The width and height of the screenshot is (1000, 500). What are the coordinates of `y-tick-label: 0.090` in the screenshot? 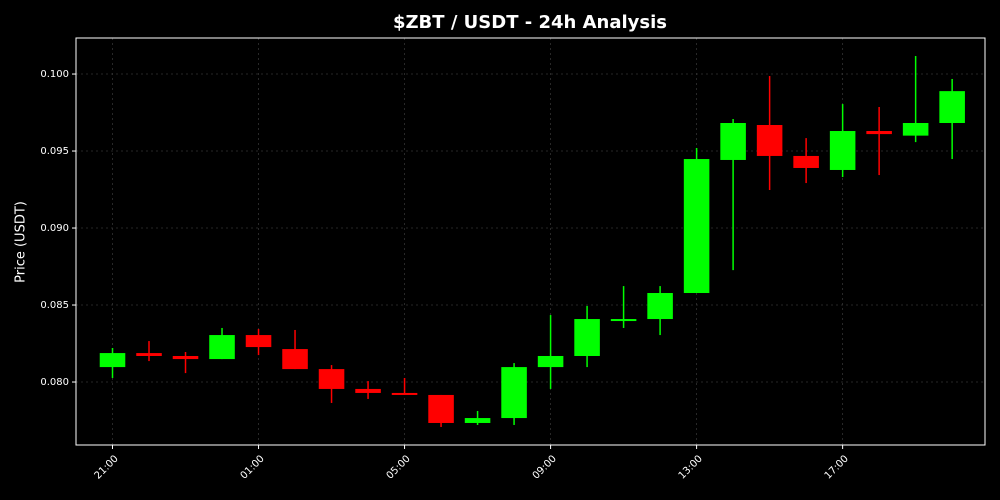 It's located at (54, 228).